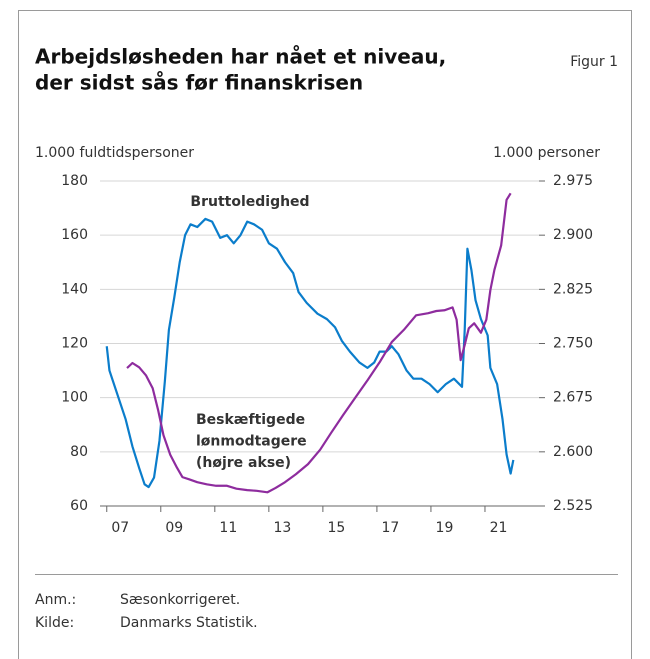 The width and height of the screenshot is (650, 659). I want to click on note-text: Sæsonkorrigeret., so click(180, 600).